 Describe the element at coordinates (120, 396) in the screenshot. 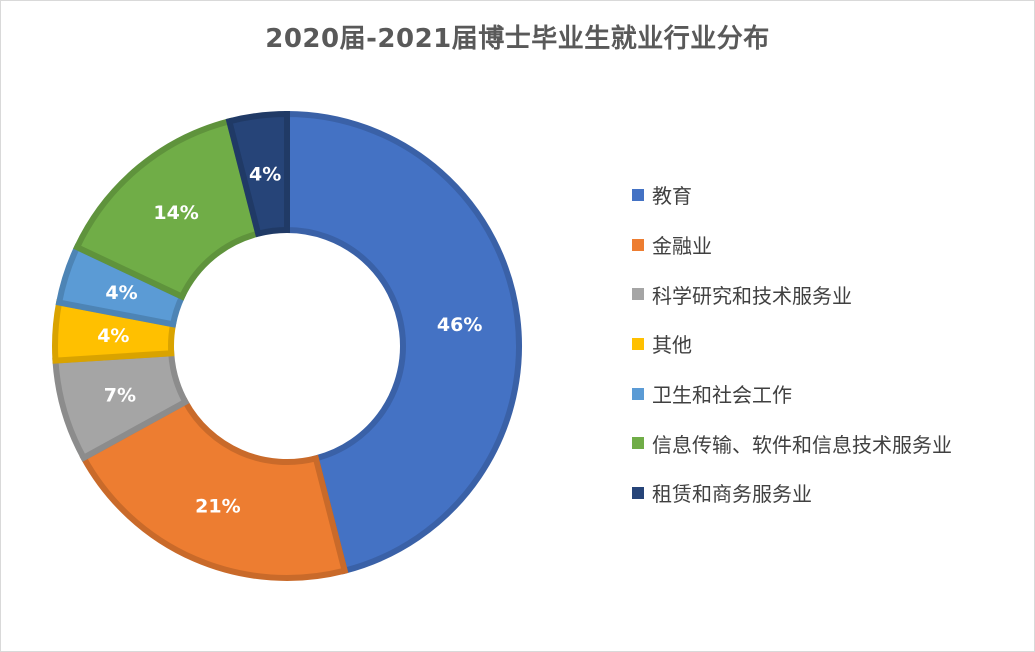

I see `data-label: 7%` at that location.